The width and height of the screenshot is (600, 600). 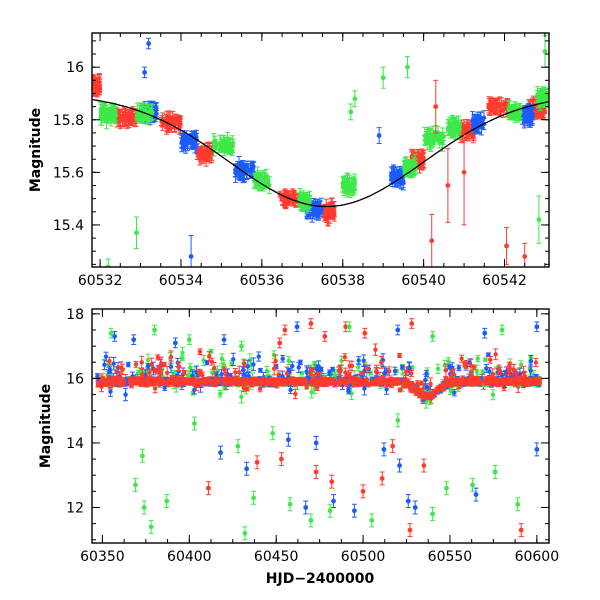 I want to click on top-y-tick-label: 15.6, so click(x=68, y=173).